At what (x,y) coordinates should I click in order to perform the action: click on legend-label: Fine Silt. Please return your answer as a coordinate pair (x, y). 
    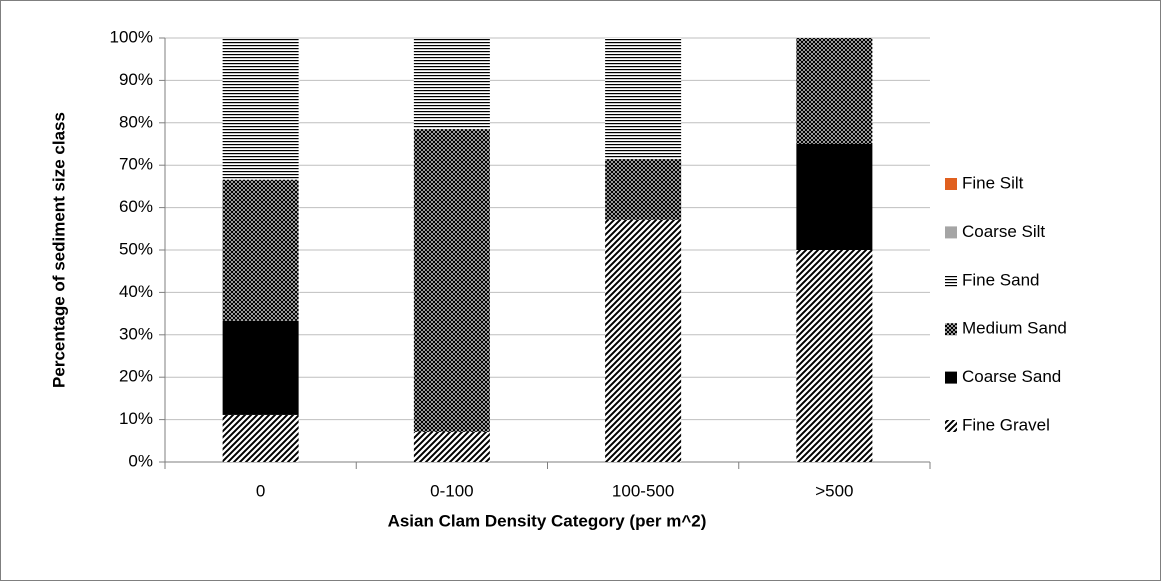
    Looking at the image, I should click on (993, 182).